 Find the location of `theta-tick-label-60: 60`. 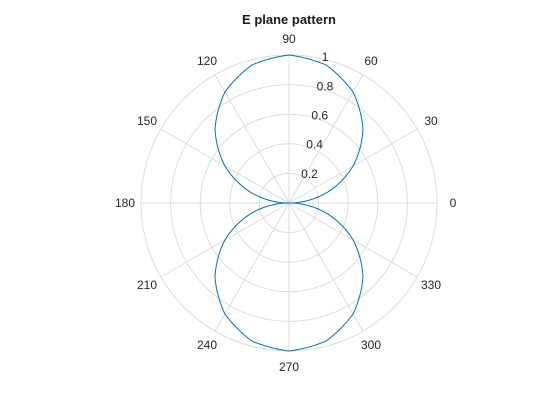

theta-tick-label-60: 60 is located at coordinates (371, 61).